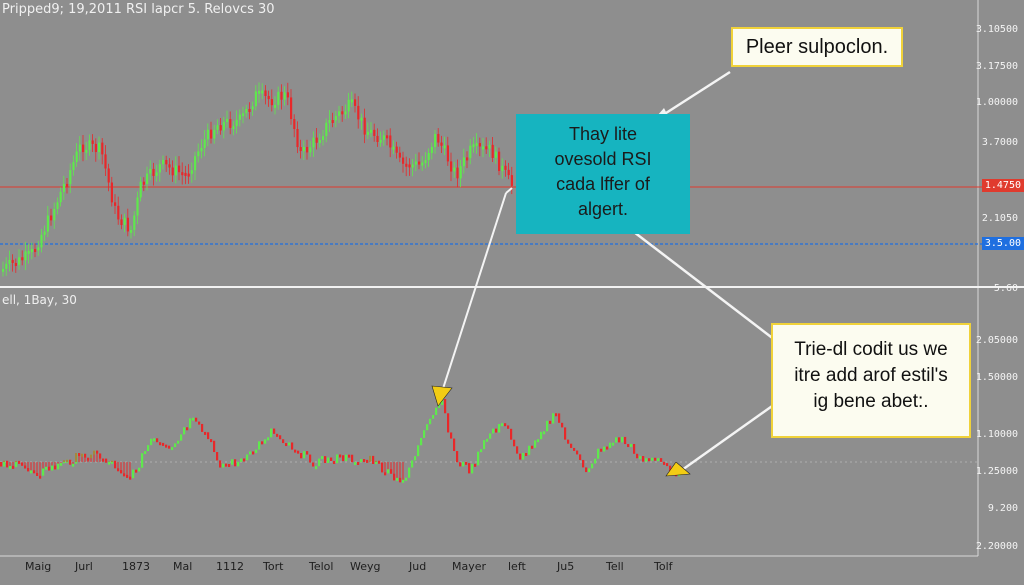  I want to click on time-axis-label: Tort, so click(273, 566).